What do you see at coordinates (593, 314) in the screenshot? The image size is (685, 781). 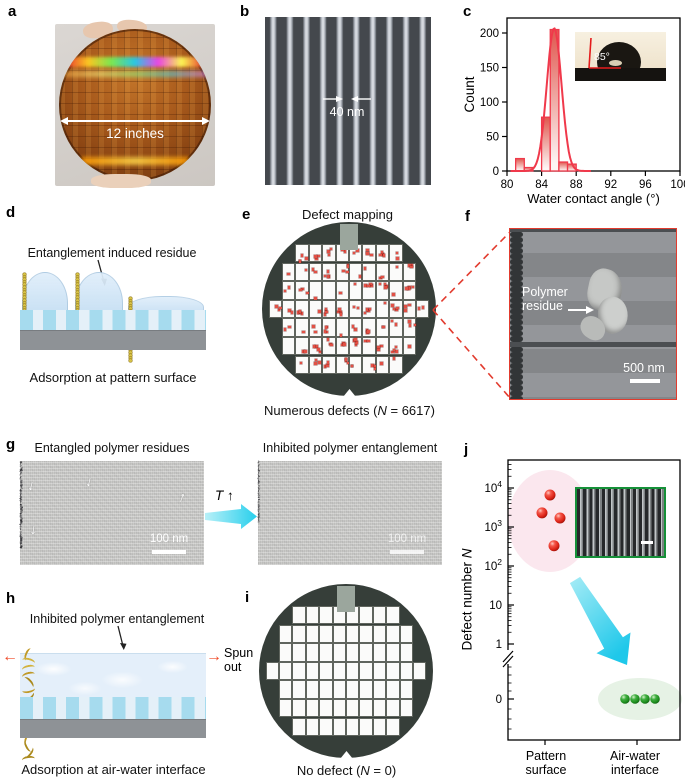 I see `sem-image-defect: Polymer residue 500 nm` at bounding box center [593, 314].